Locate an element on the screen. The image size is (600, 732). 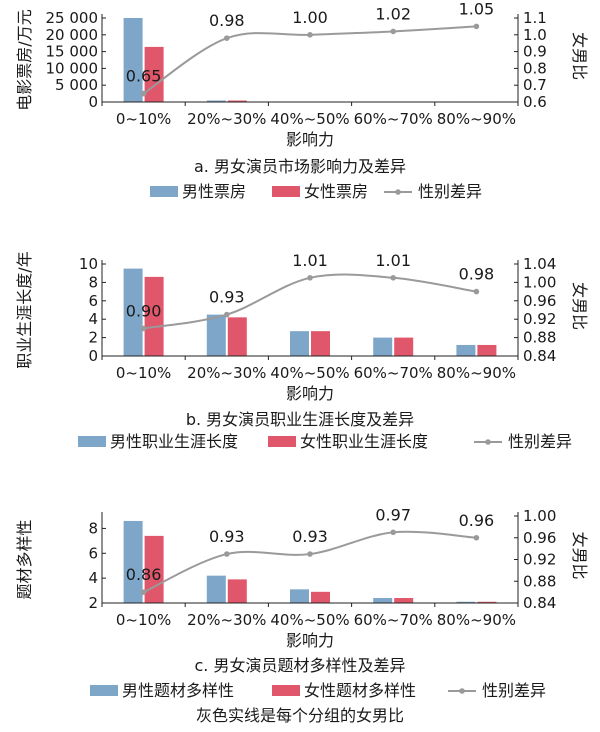
y2-tick-label: 0.8 is located at coordinates (535, 68).